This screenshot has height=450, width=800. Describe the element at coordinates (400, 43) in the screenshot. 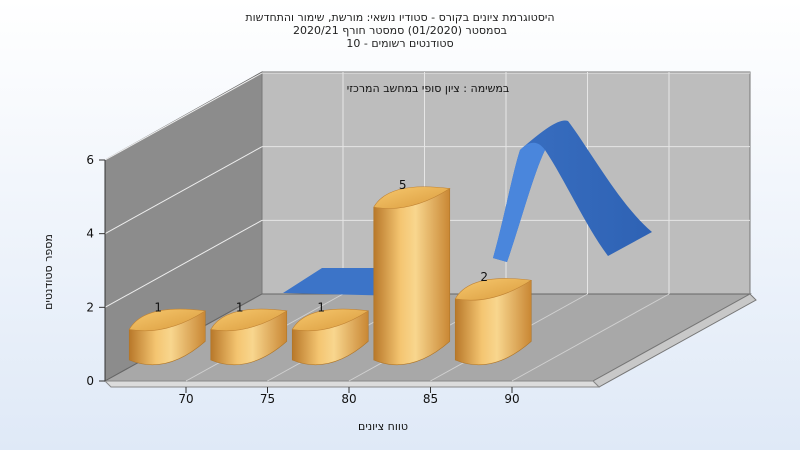

I see `chart-title-line-3: סטודנטים רשומים - 10` at that location.